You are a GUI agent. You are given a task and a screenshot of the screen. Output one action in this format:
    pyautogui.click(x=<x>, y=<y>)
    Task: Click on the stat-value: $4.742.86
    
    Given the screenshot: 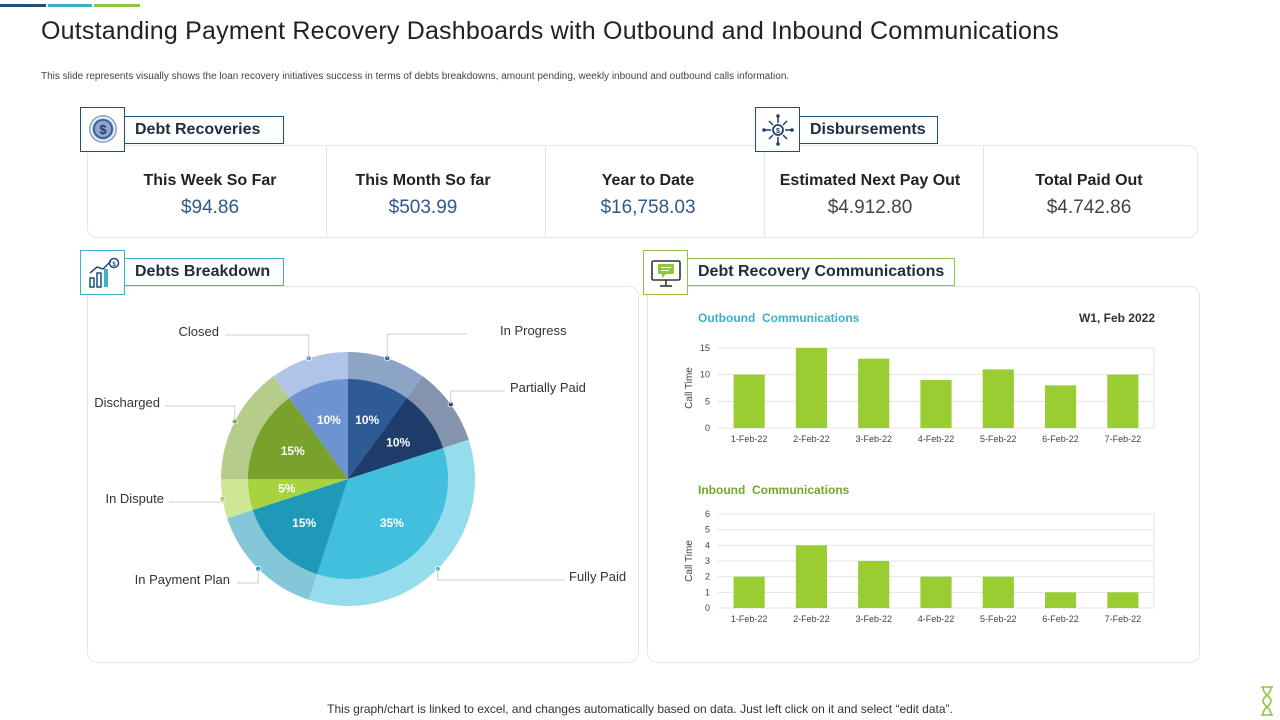 What is the action you would take?
    pyautogui.click(x=1089, y=207)
    